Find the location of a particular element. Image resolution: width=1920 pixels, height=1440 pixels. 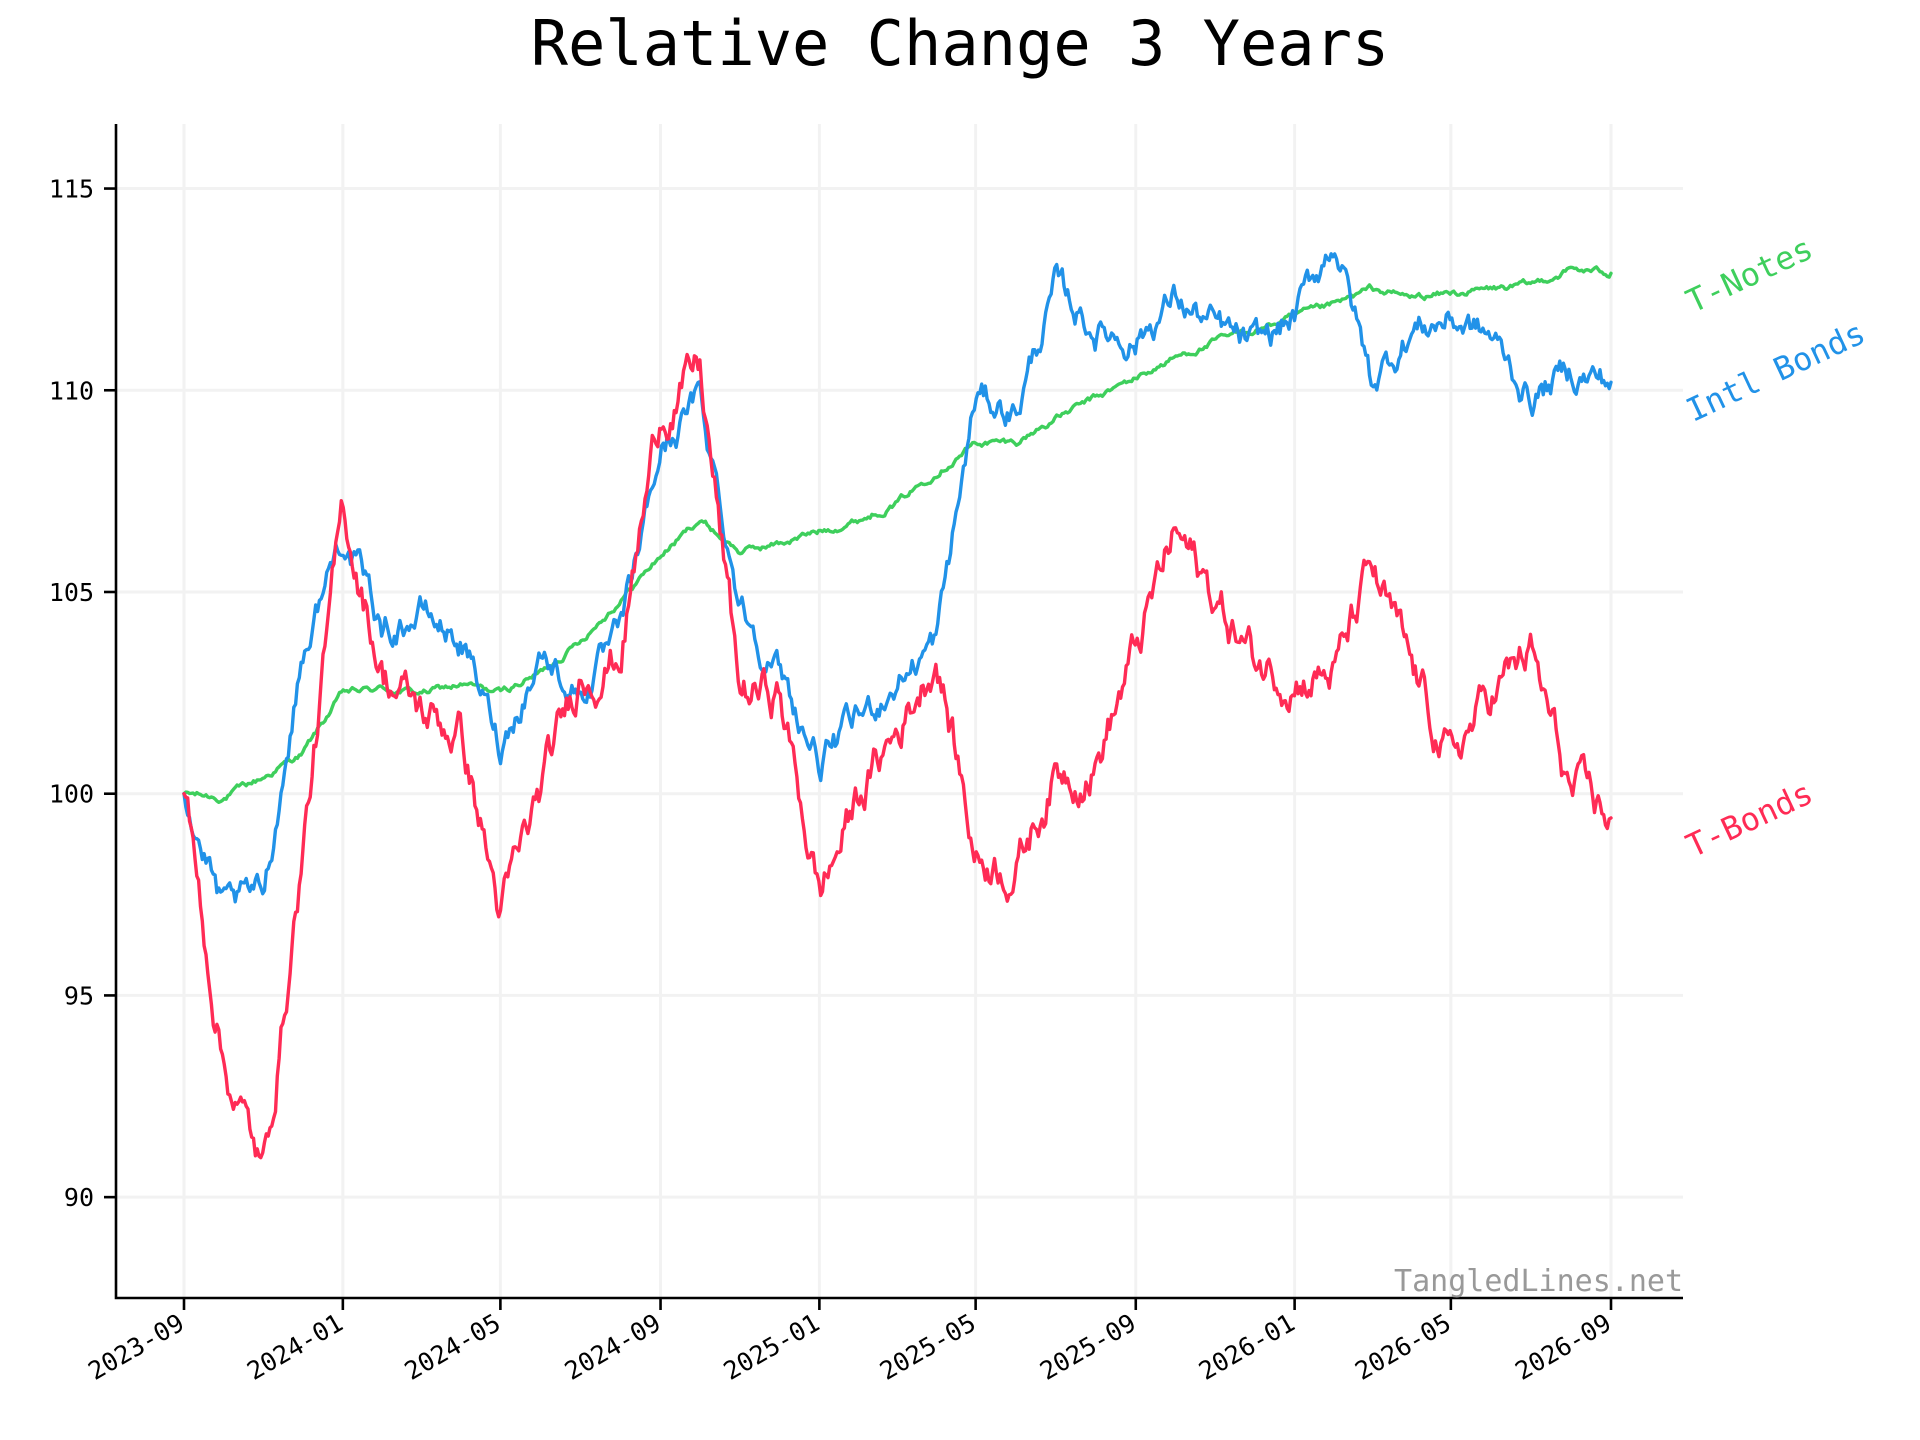

x-tick-label: 2026-01 is located at coordinates (1247, 1347).